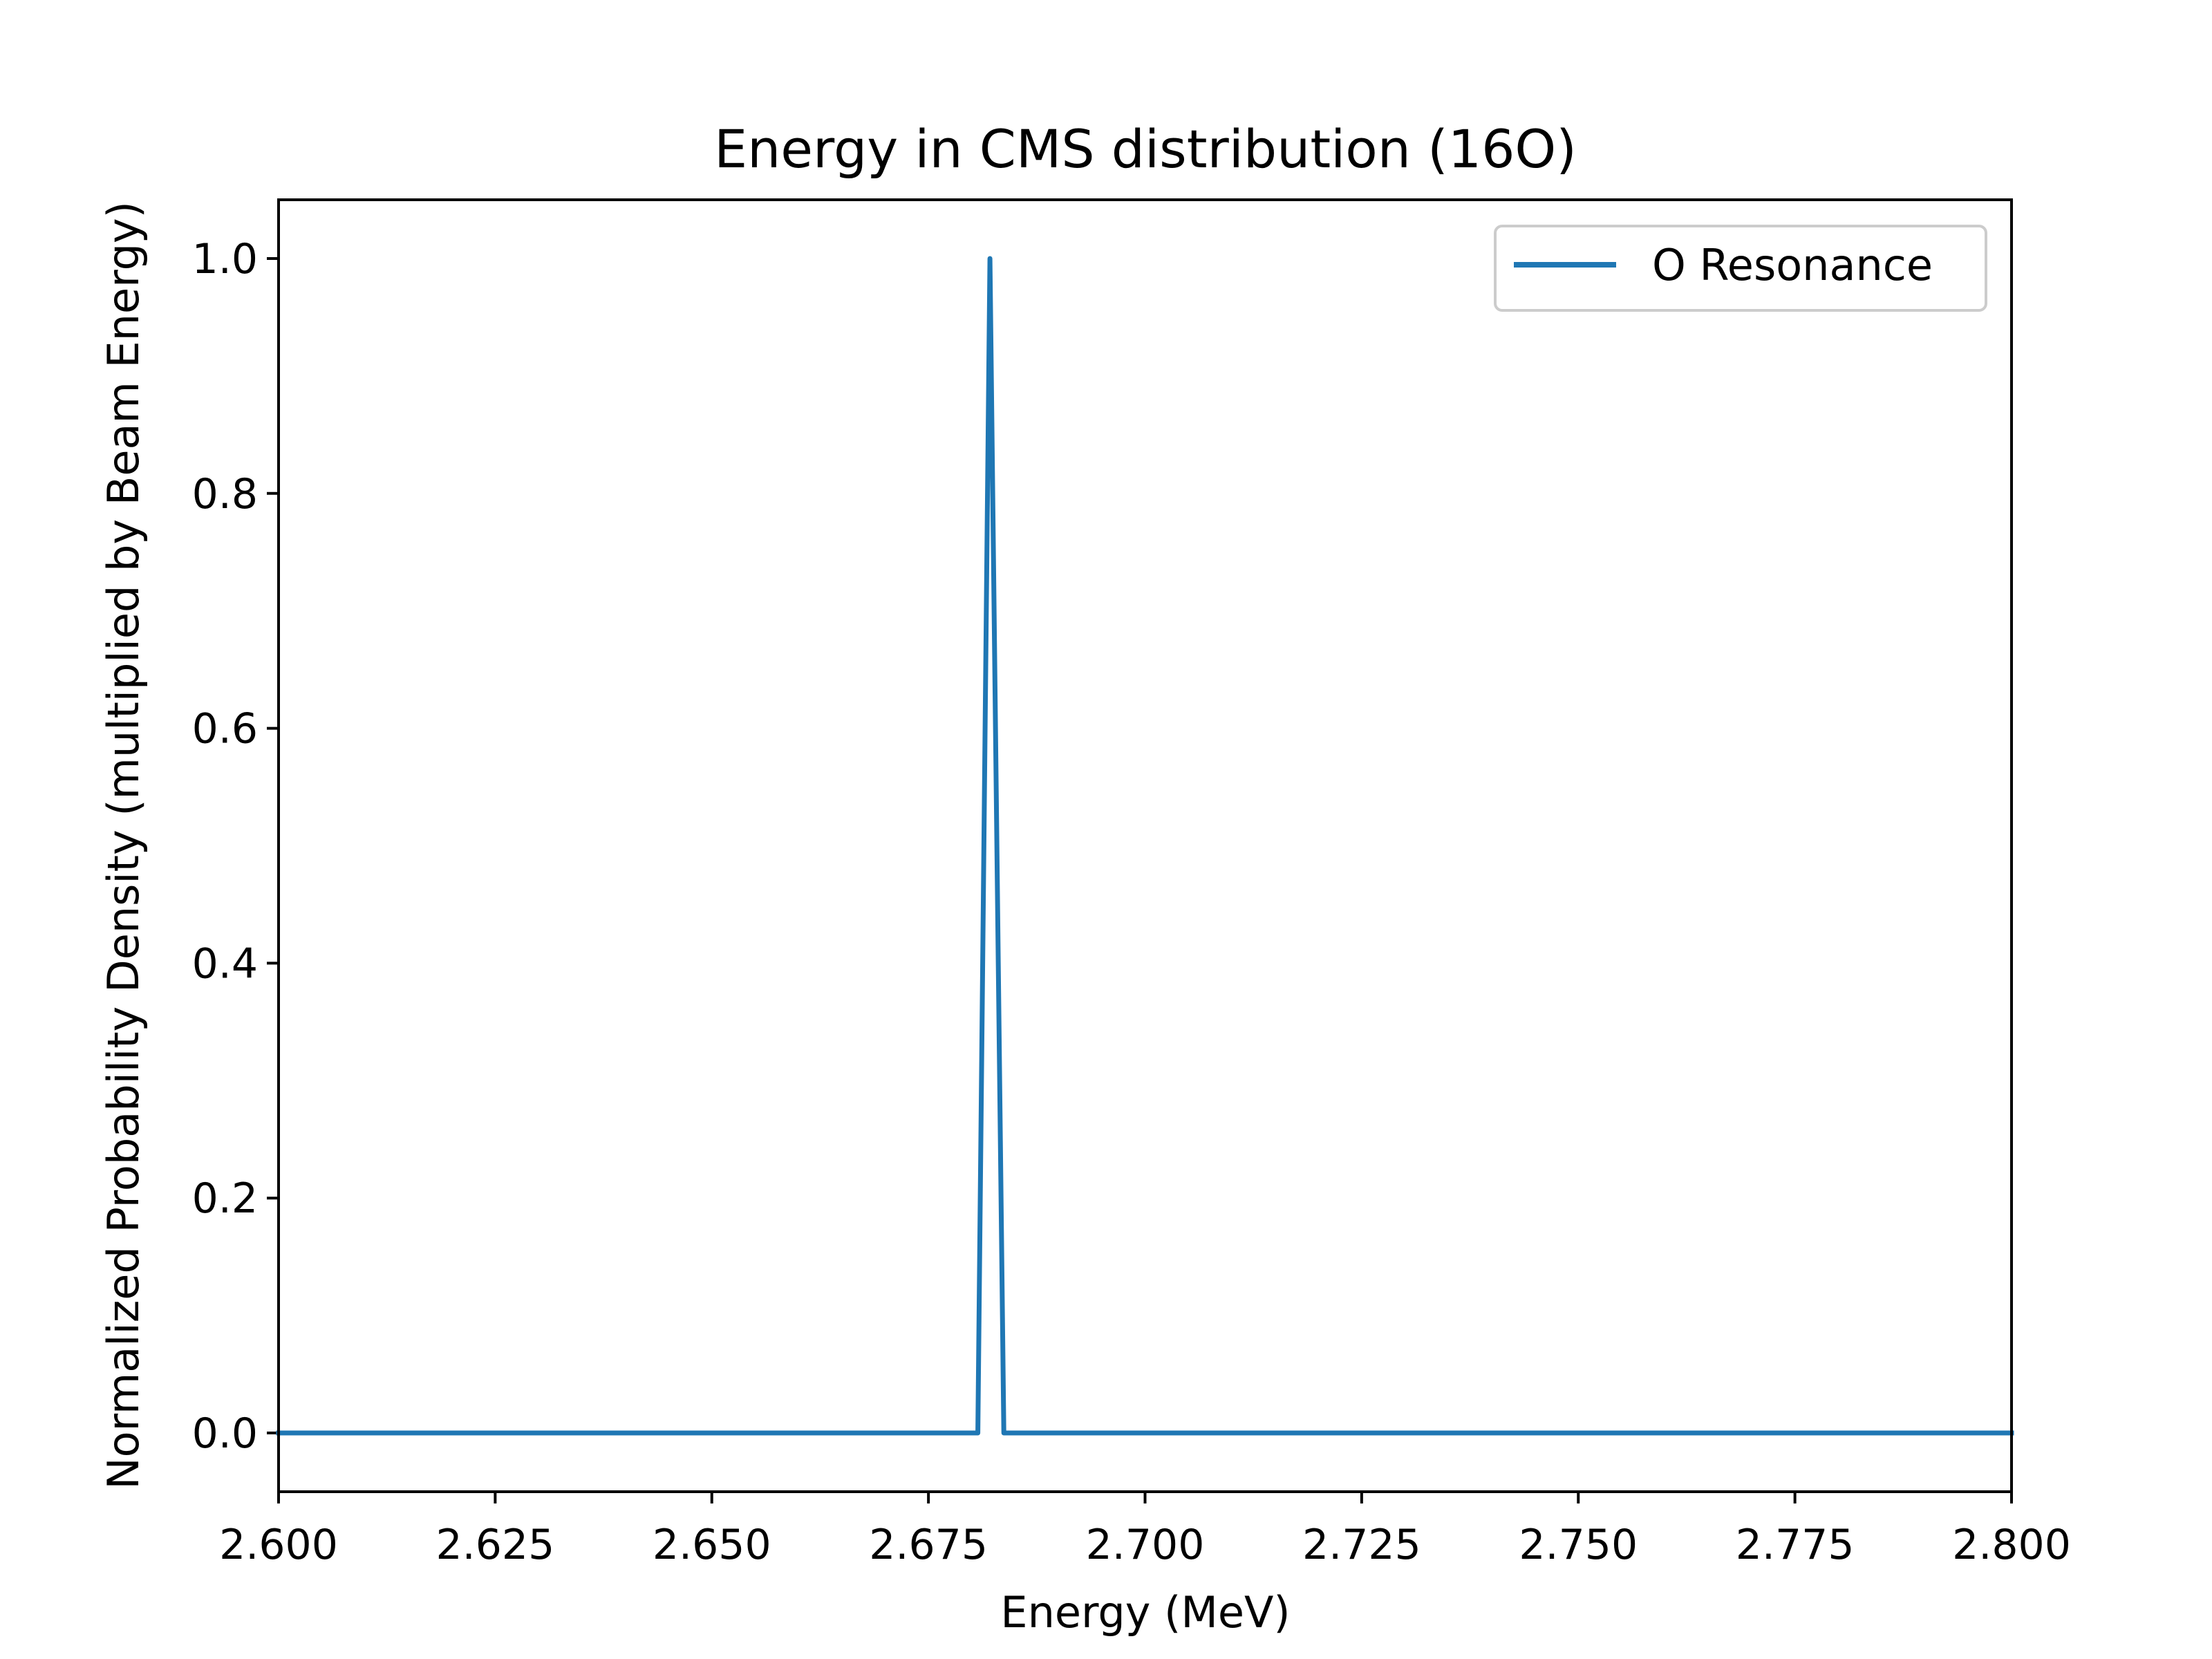 Image resolution: width=2212 pixels, height=1659 pixels. I want to click on y-tick-label: 0.8, so click(225, 494).